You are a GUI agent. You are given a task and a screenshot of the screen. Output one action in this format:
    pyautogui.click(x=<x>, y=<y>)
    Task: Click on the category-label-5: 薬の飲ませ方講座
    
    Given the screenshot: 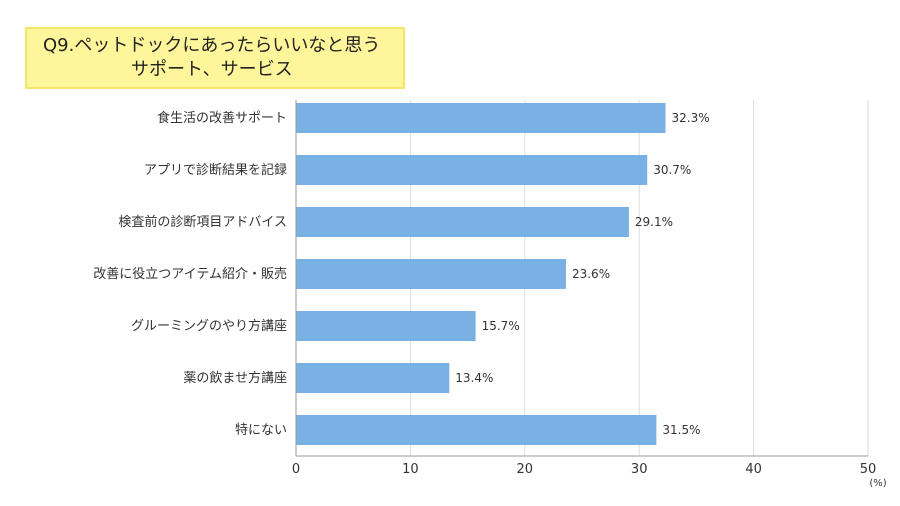 What is the action you would take?
    pyautogui.click(x=235, y=378)
    